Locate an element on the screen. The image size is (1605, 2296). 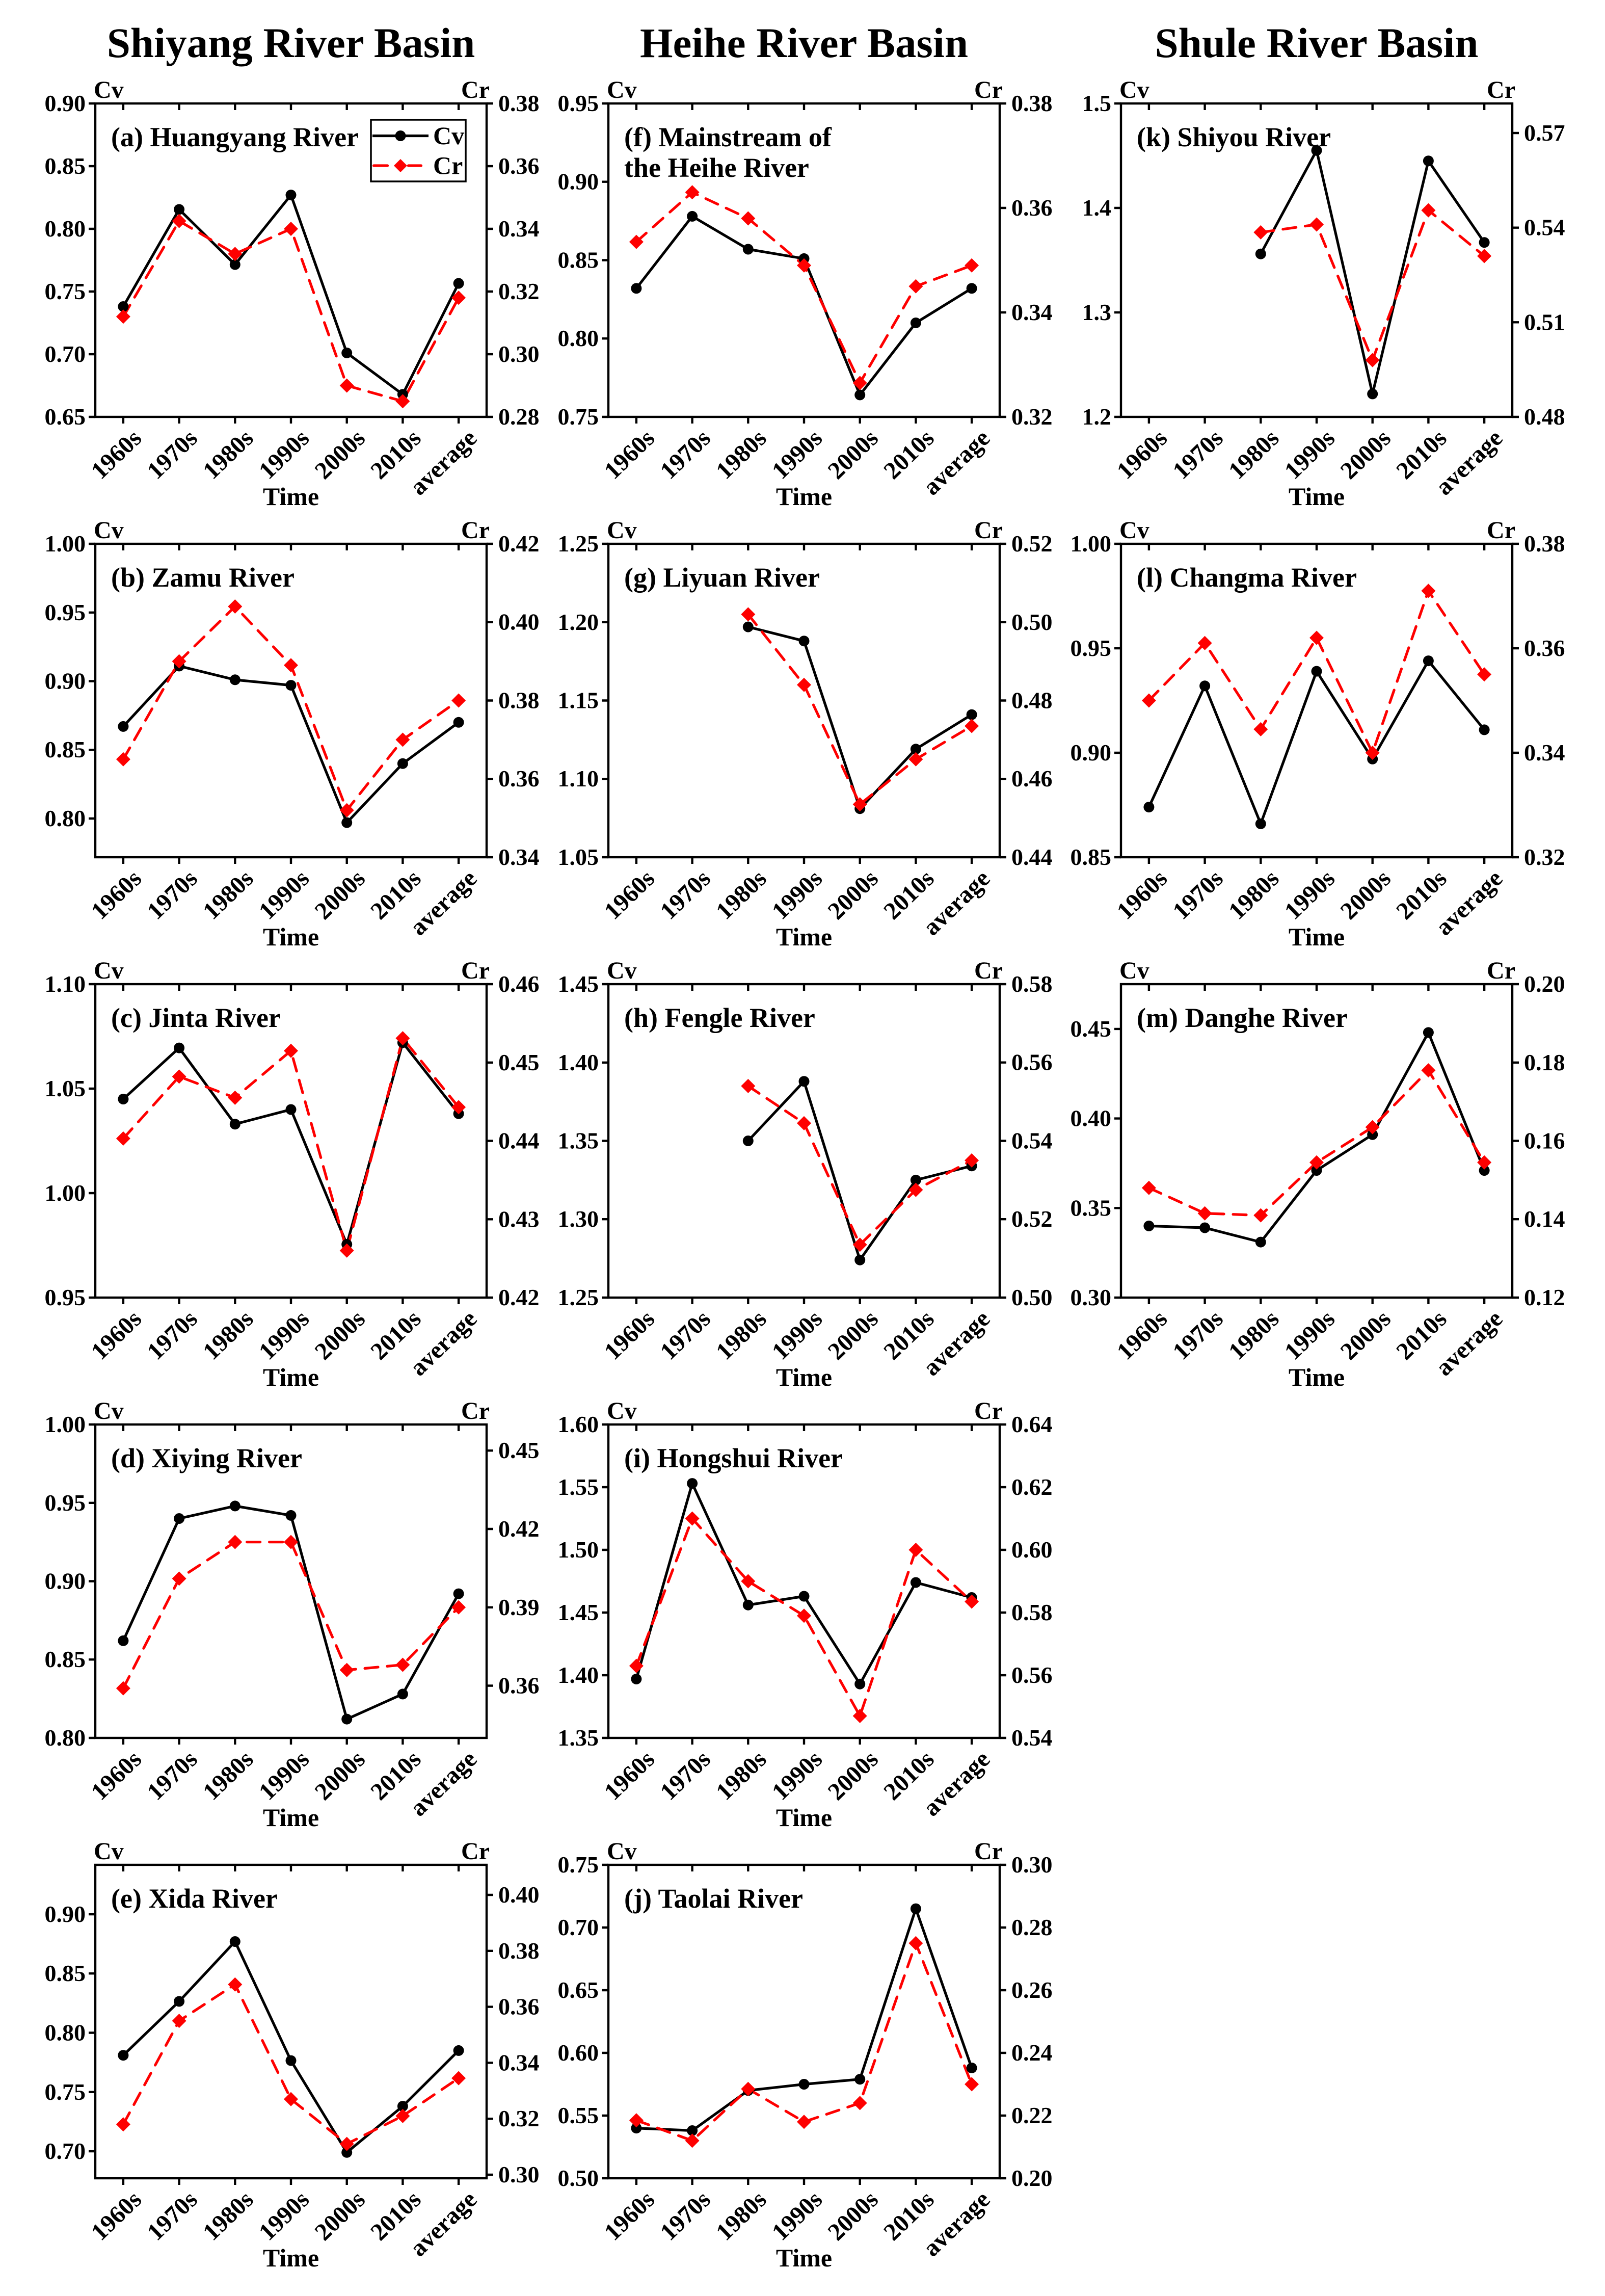
svg-text: 0.32 is located at coordinates (519, 2118).